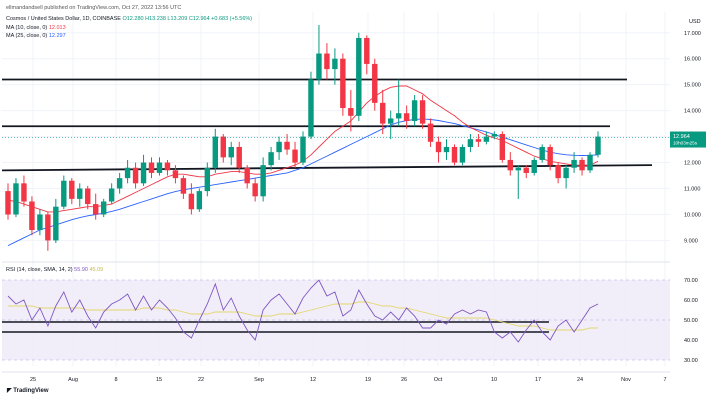 This screenshot has height=400, width=714. What do you see at coordinates (201, 380) in the screenshot?
I see `time-tick-label: 22` at bounding box center [201, 380].